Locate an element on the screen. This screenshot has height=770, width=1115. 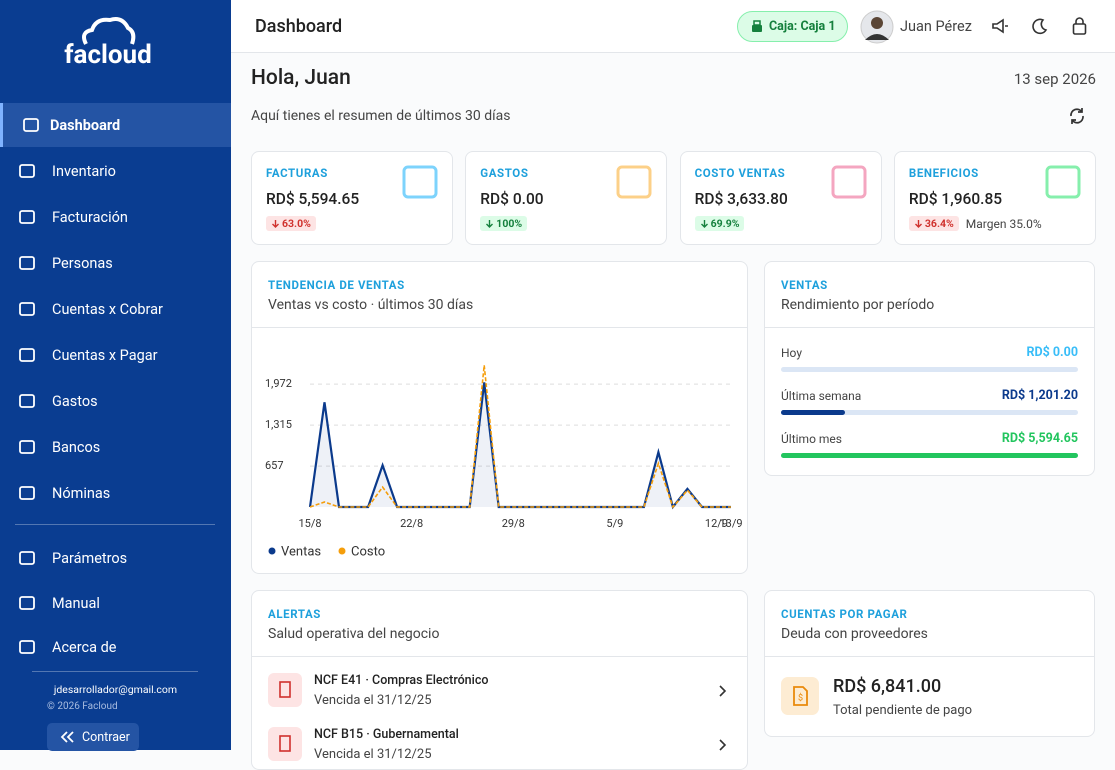
change-label: 100% is located at coordinates (509, 223).